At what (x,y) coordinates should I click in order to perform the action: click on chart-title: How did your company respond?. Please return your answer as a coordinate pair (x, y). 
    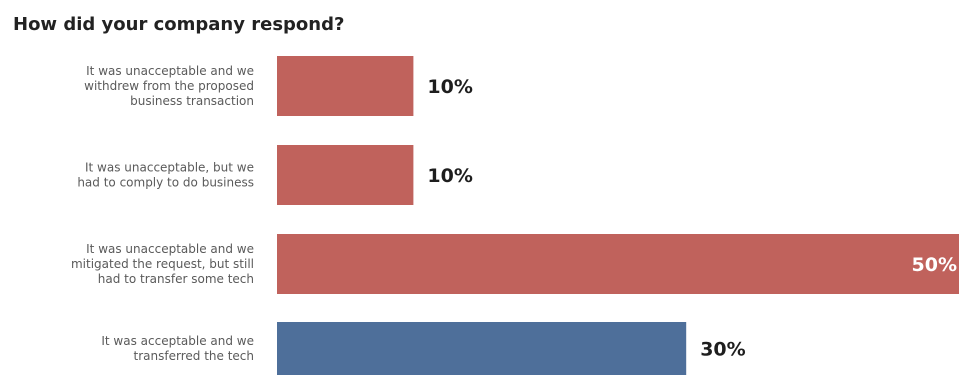
    Looking at the image, I should click on (179, 24).